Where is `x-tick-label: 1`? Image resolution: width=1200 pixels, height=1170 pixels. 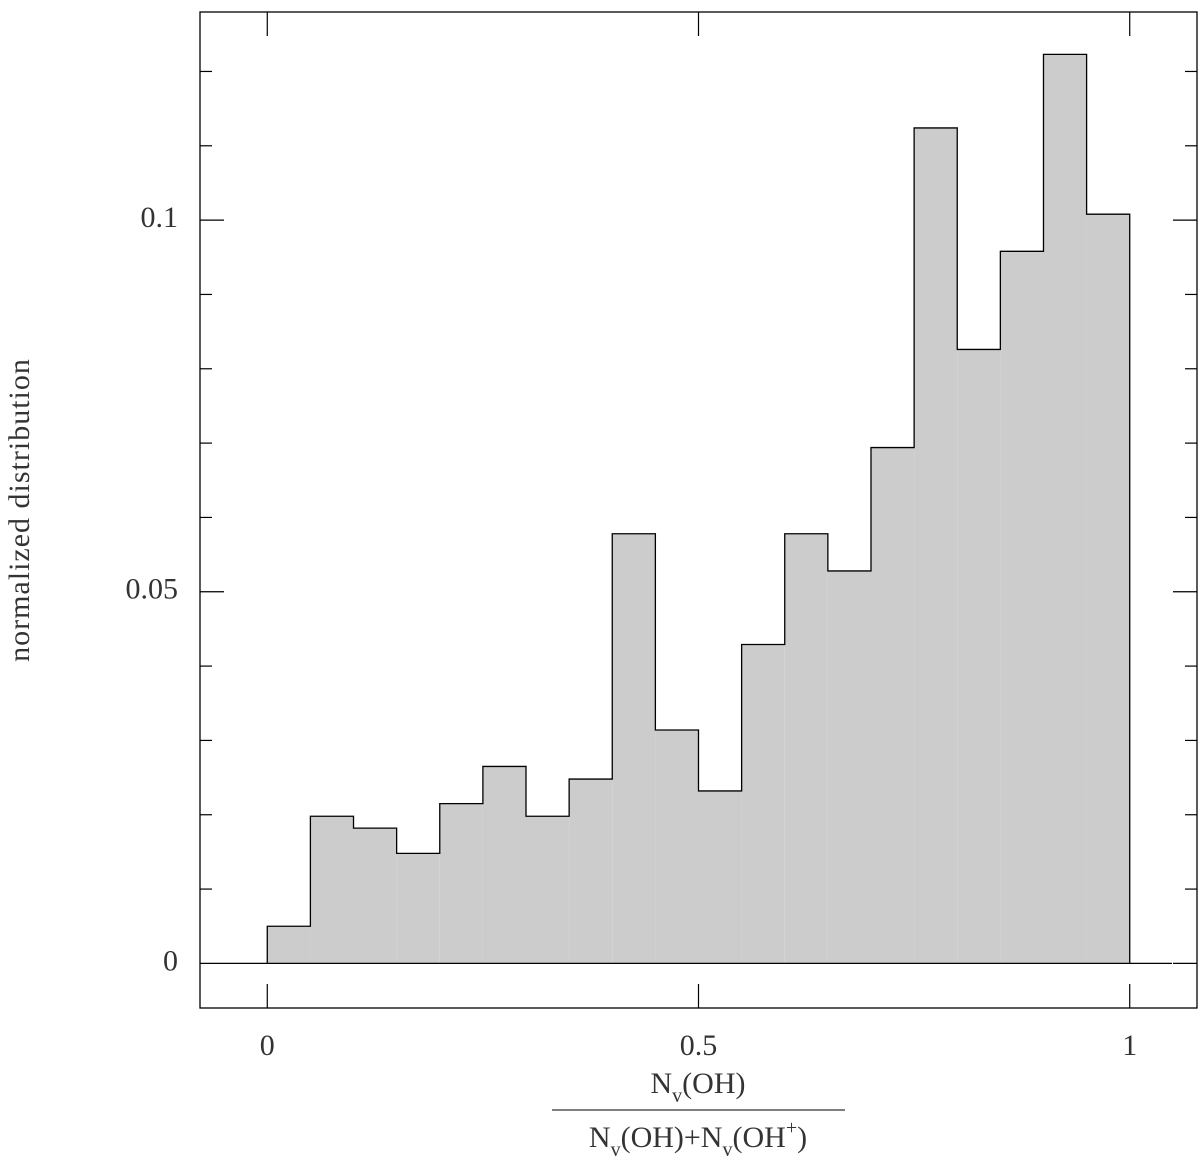
x-tick-label: 1 is located at coordinates (1129, 1045).